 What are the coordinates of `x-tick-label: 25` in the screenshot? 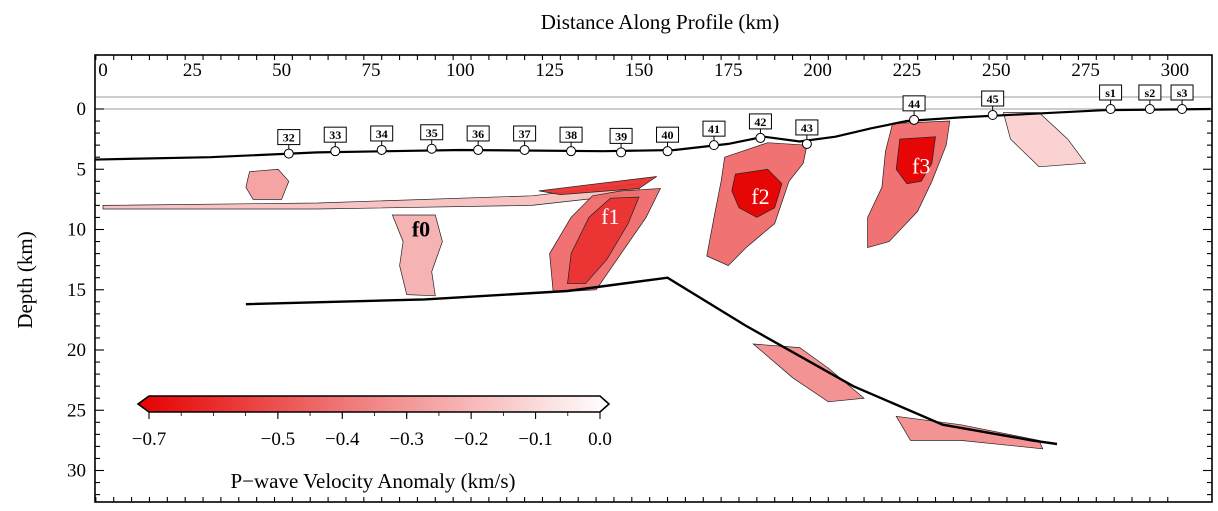 It's located at (192, 70).